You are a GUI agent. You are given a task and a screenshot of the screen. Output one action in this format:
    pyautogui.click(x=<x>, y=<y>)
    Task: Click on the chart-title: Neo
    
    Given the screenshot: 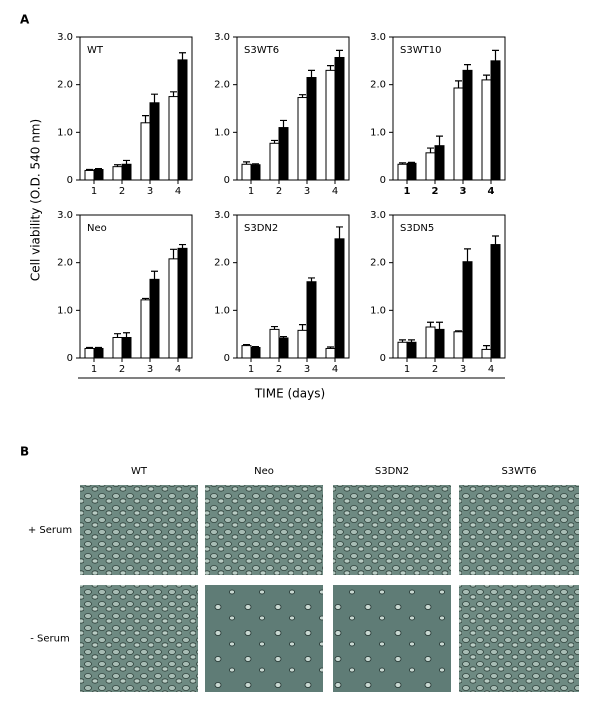 What is the action you would take?
    pyautogui.click(x=97, y=228)
    